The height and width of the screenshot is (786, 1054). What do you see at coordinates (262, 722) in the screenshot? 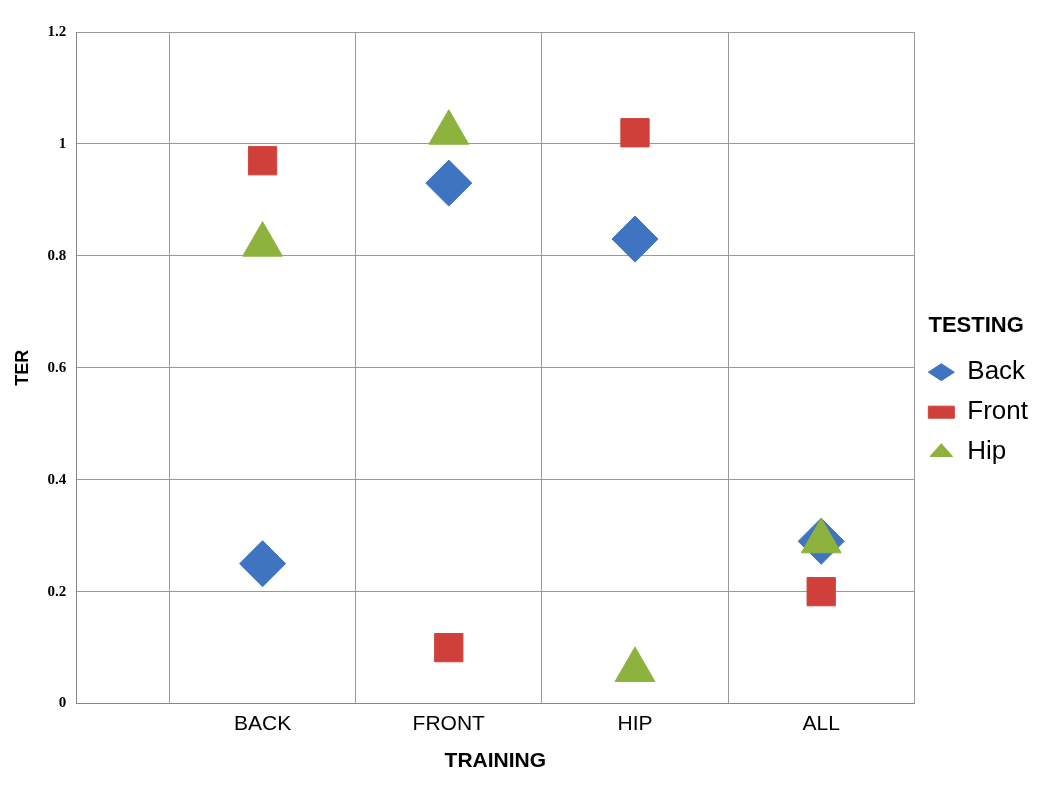
I see `x-tick-label: BACK` at bounding box center [262, 722].